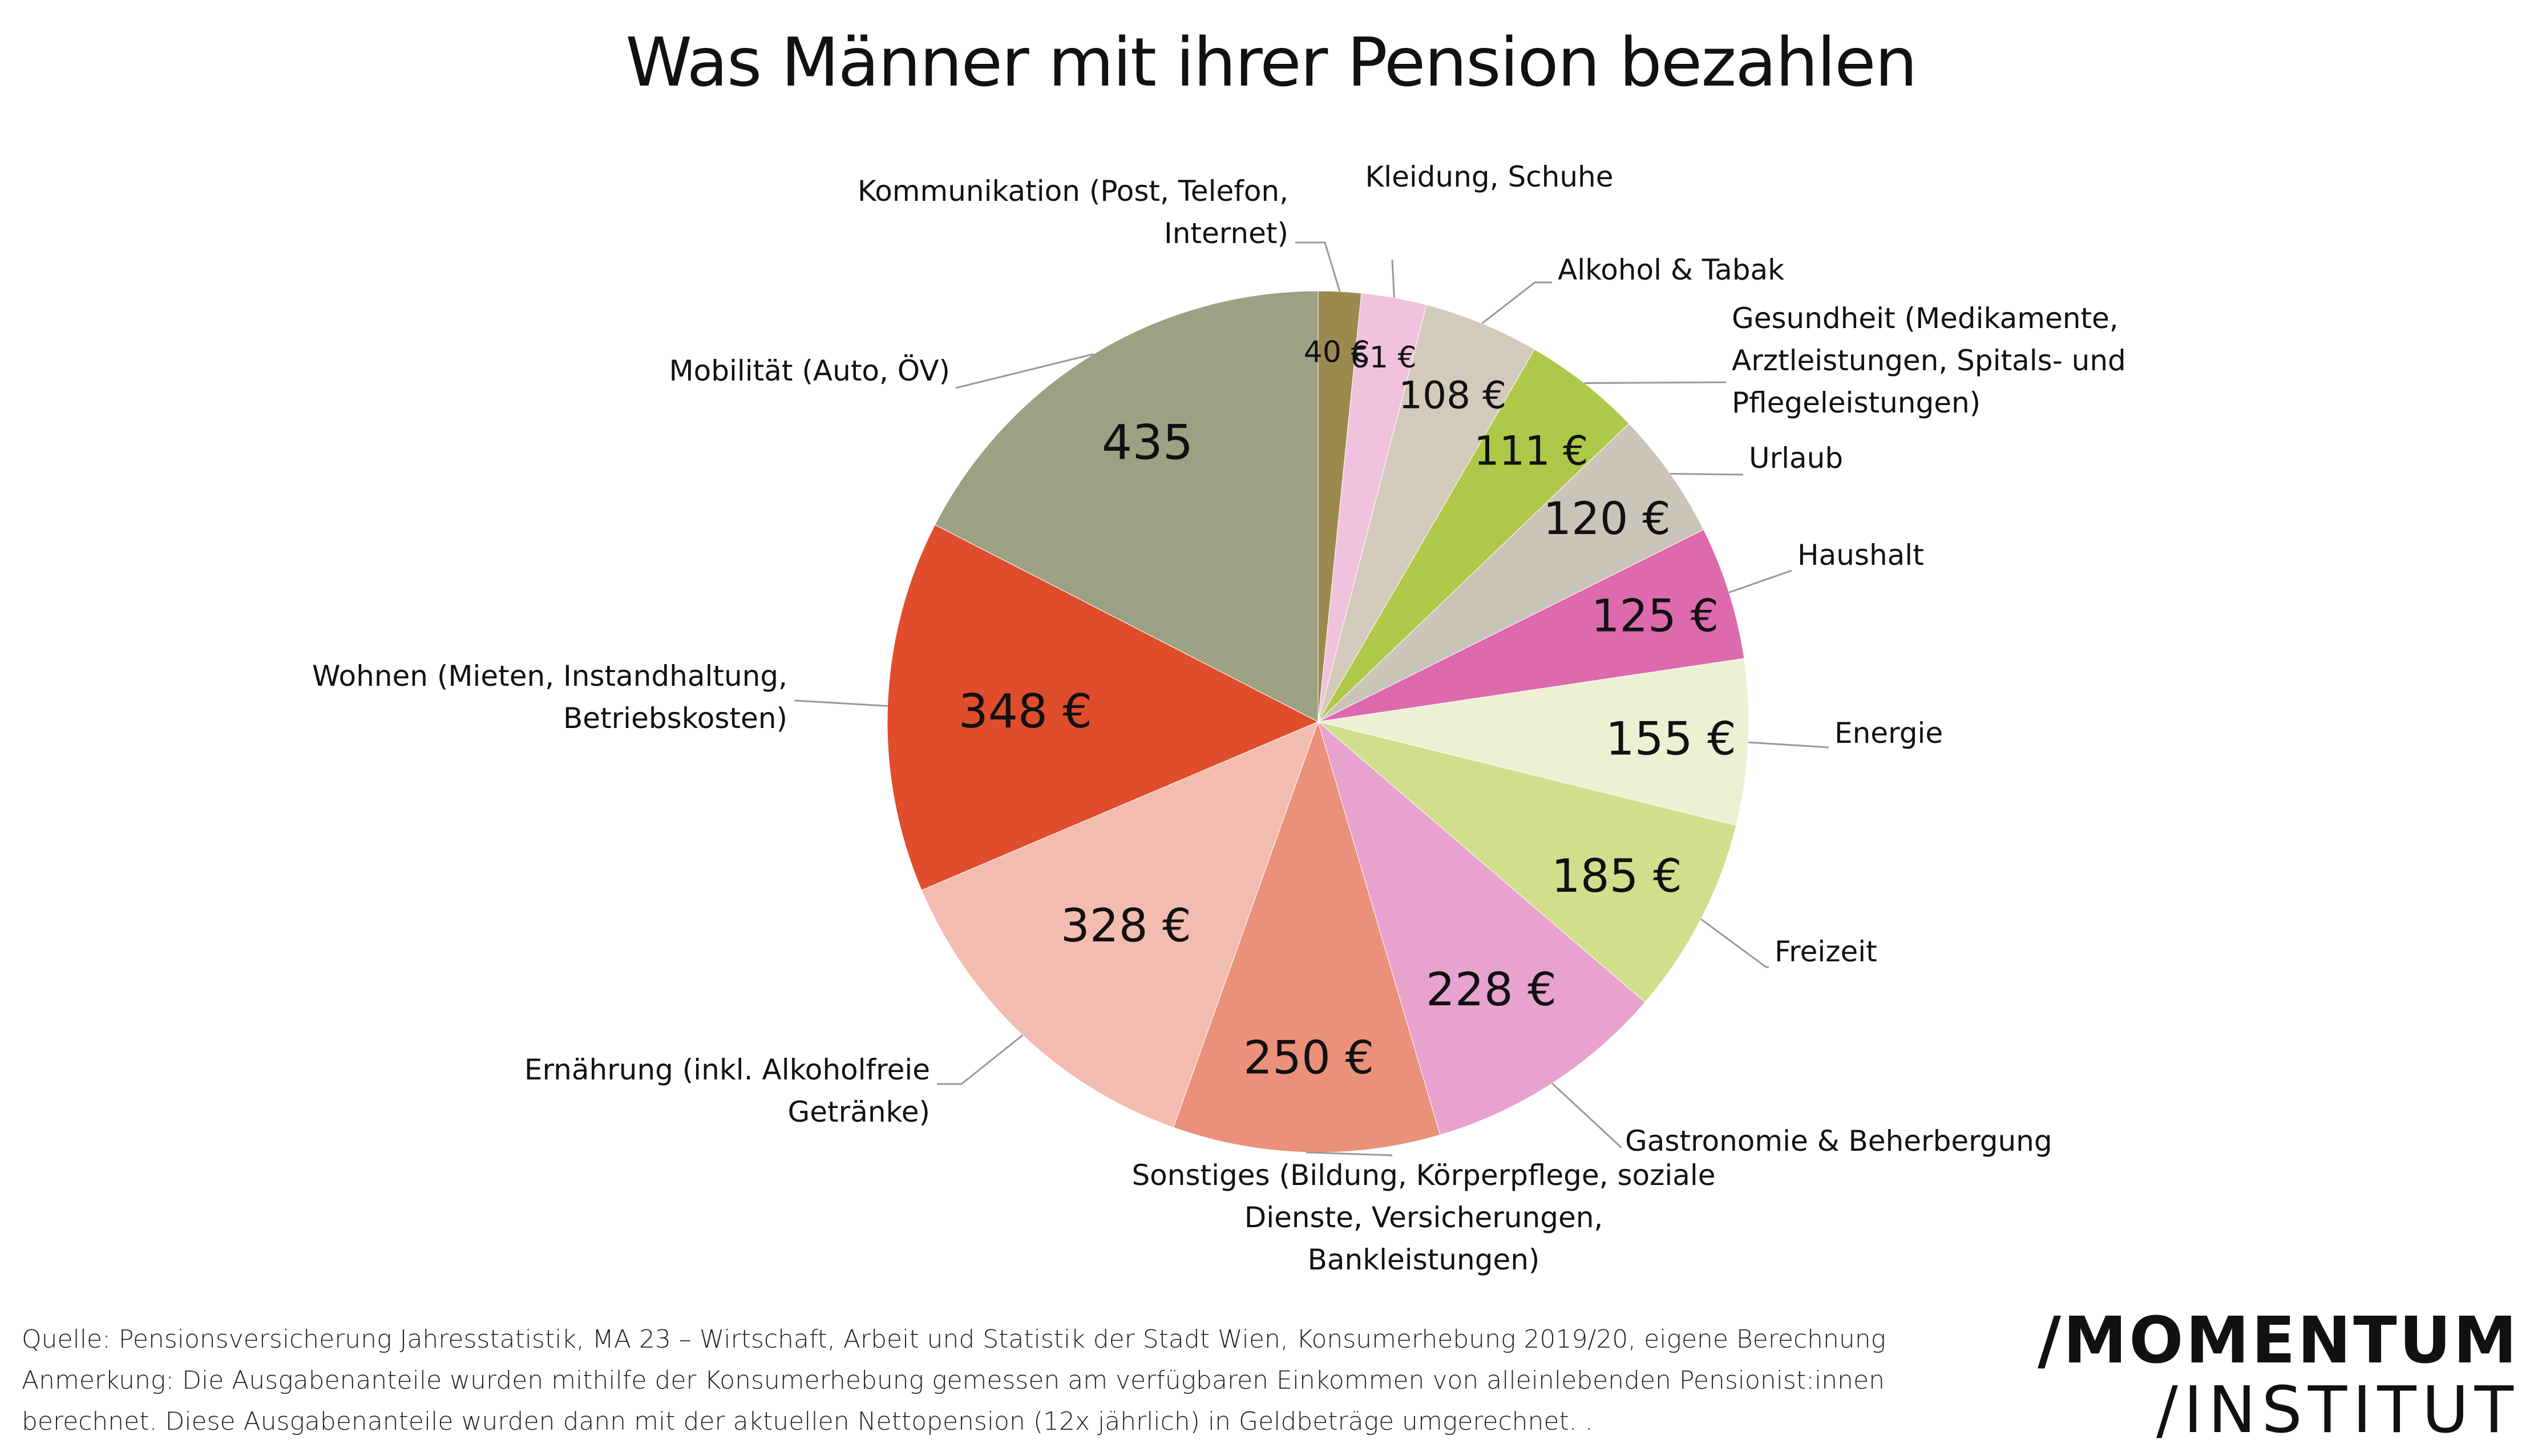 The width and height of the screenshot is (2542, 1456). What do you see at coordinates (1671, 269) in the screenshot?
I see `slice-category-label: Alkohol & Tabak` at bounding box center [1671, 269].